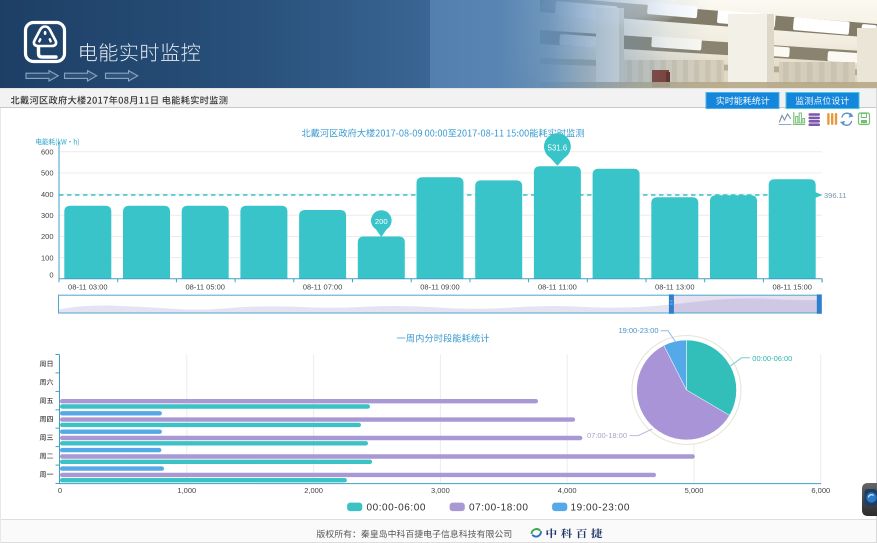 Image resolution: width=877 pixels, height=543 pixels. Describe the element at coordinates (440, 490) in the screenshot. I see `svg-text: 3,000` at that location.